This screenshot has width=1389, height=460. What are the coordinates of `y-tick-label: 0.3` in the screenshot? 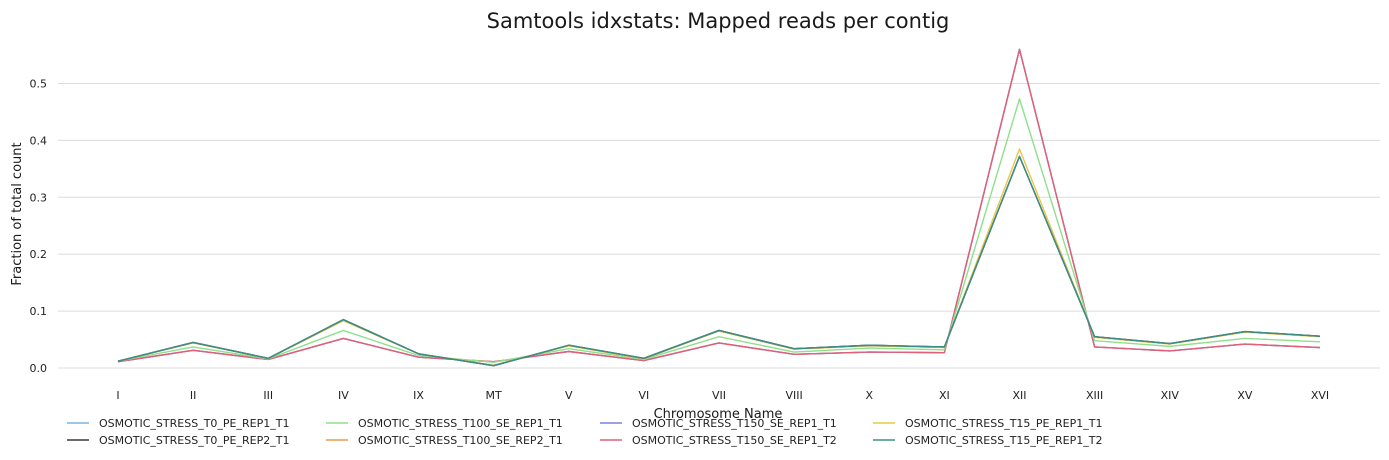 It's located at (39, 197).